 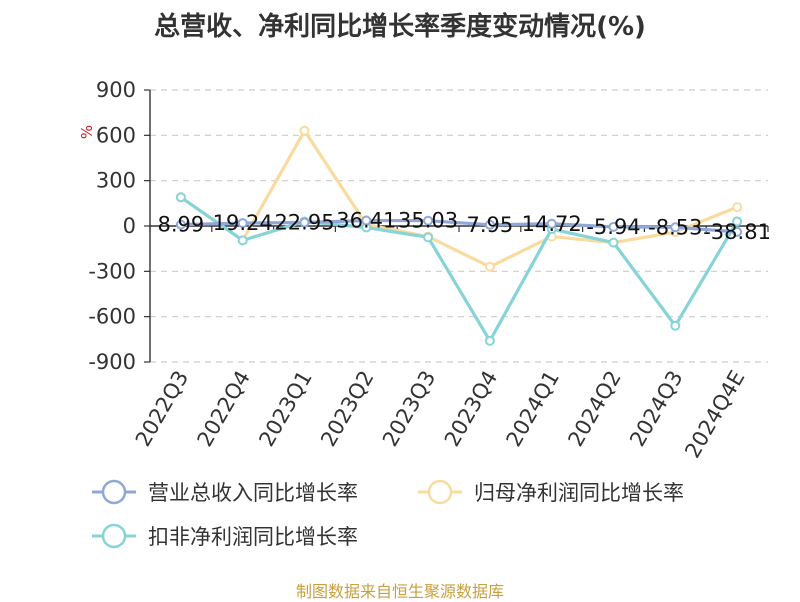 I want to click on x-tick-label: 2023Q3, so click(x=409, y=408).